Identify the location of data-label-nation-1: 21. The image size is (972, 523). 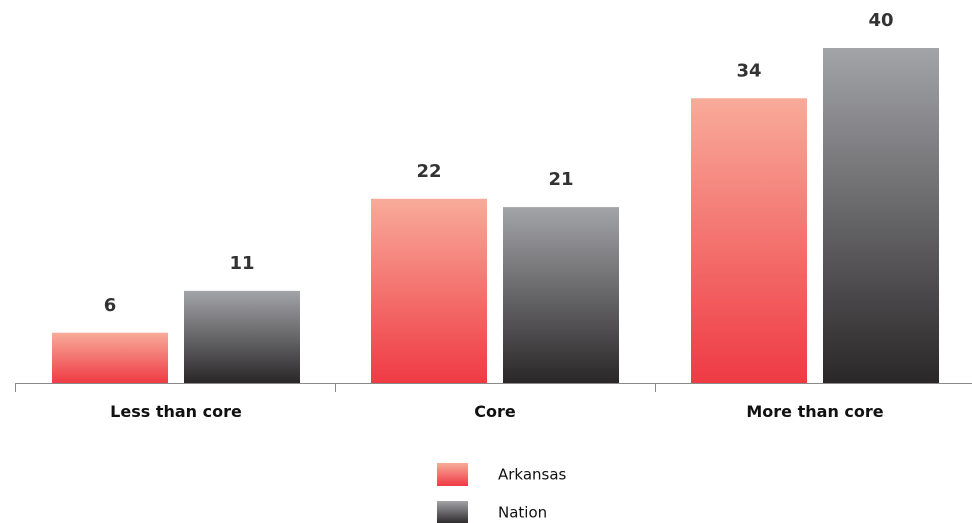
(560, 179).